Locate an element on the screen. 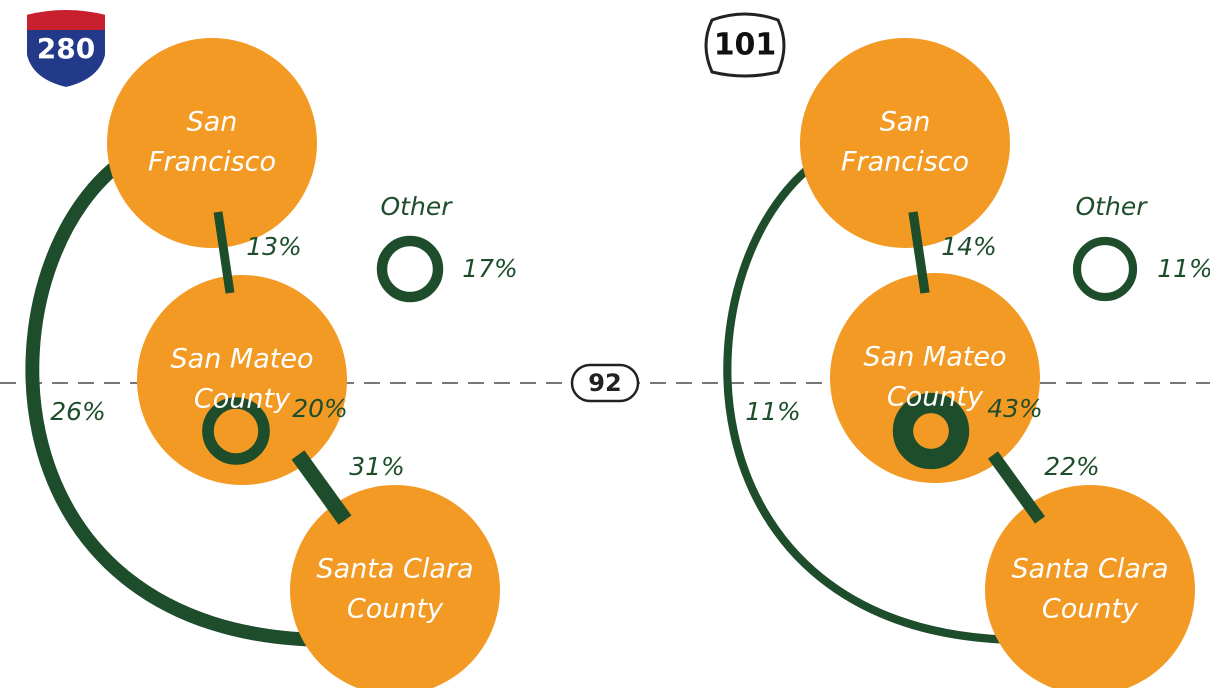  flow-label: 11% is located at coordinates (773, 411).